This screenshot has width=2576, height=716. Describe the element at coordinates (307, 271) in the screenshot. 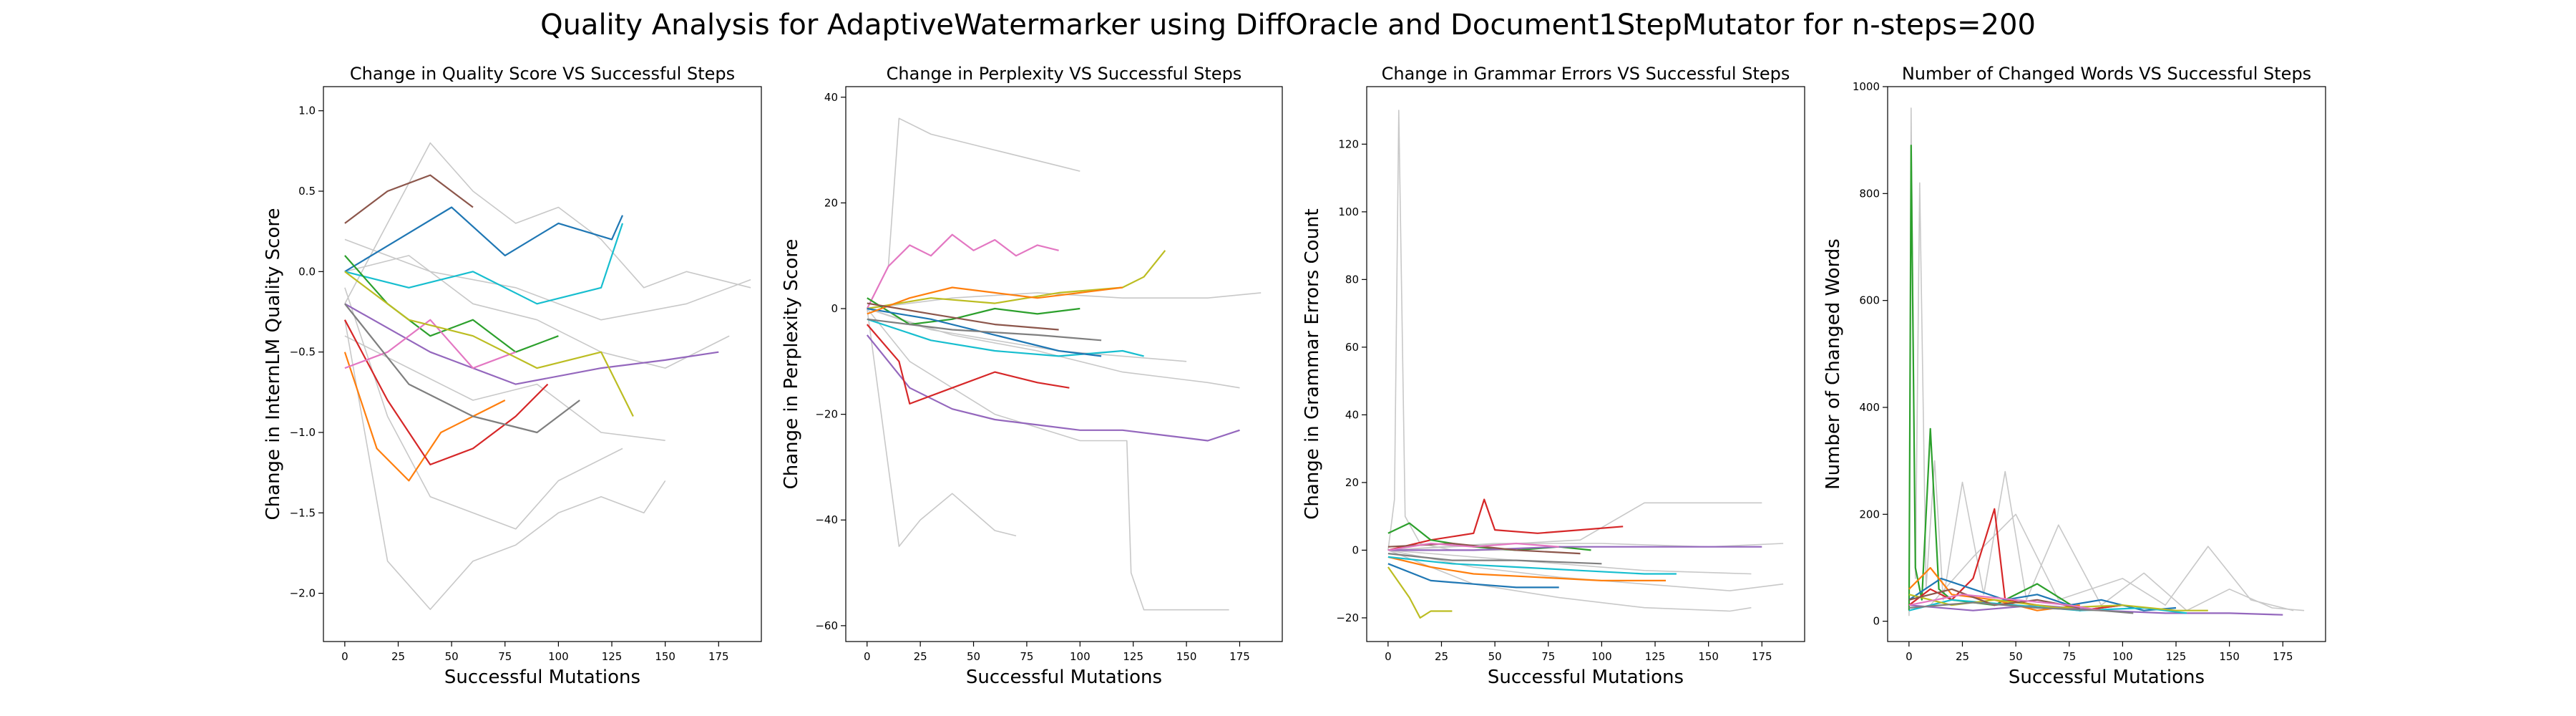

I see `y-tick-label: 0.0` at that location.